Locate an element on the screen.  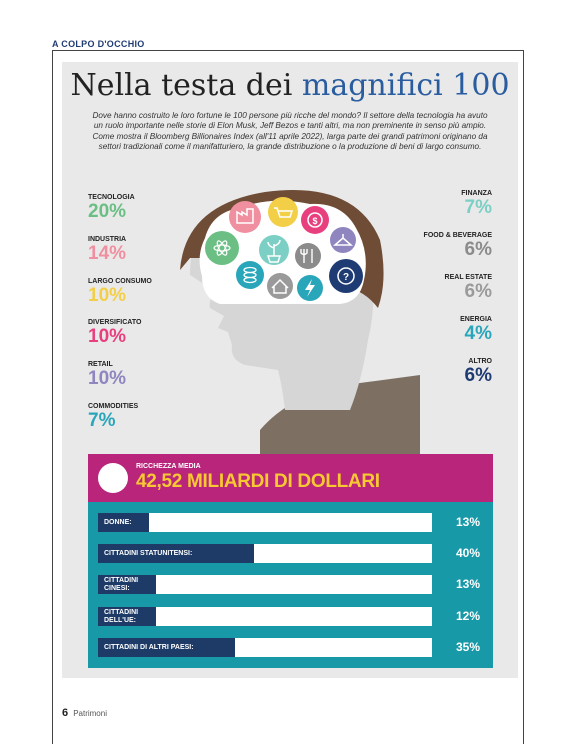
stat-label: DONNE: is located at coordinates (118, 522).